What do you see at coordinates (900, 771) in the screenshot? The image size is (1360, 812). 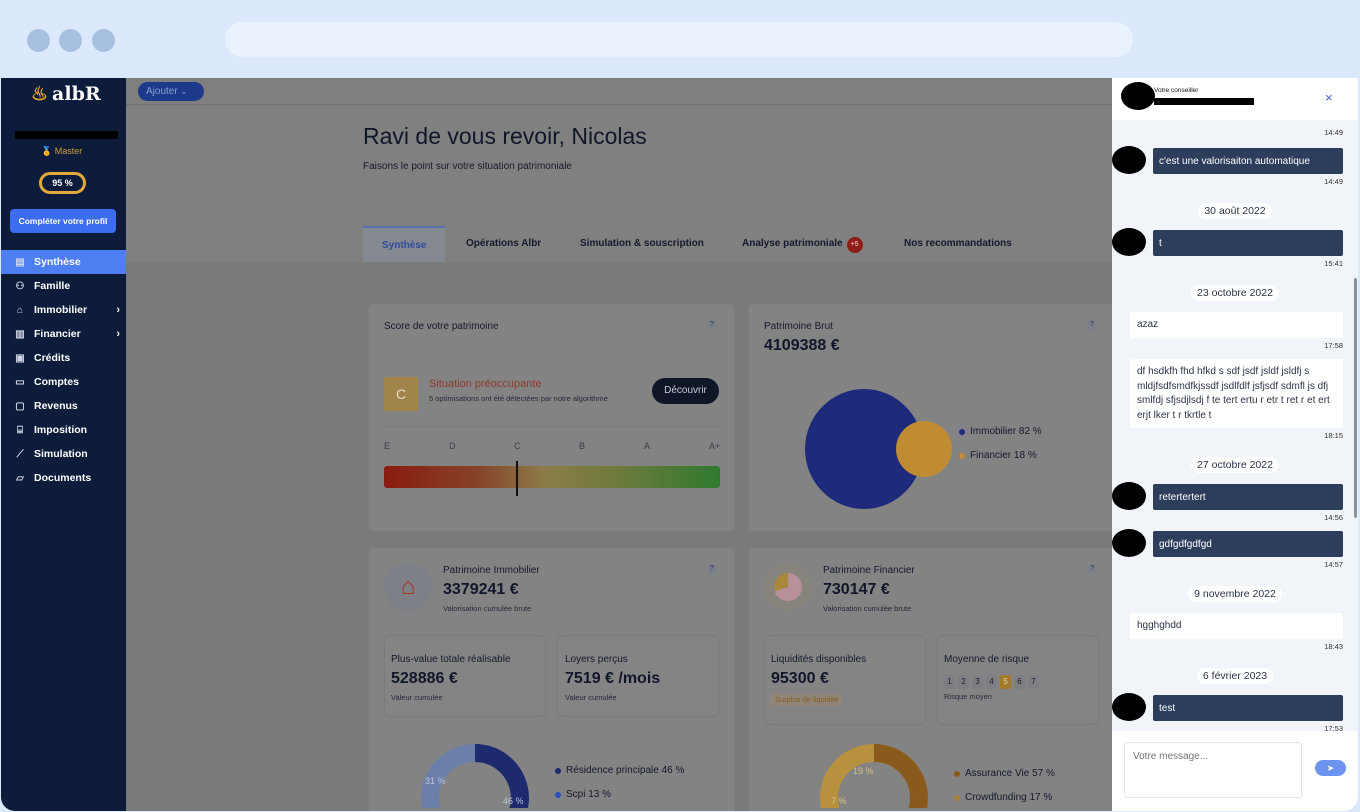 I see `donut-slice-assurance-vie` at bounding box center [900, 771].